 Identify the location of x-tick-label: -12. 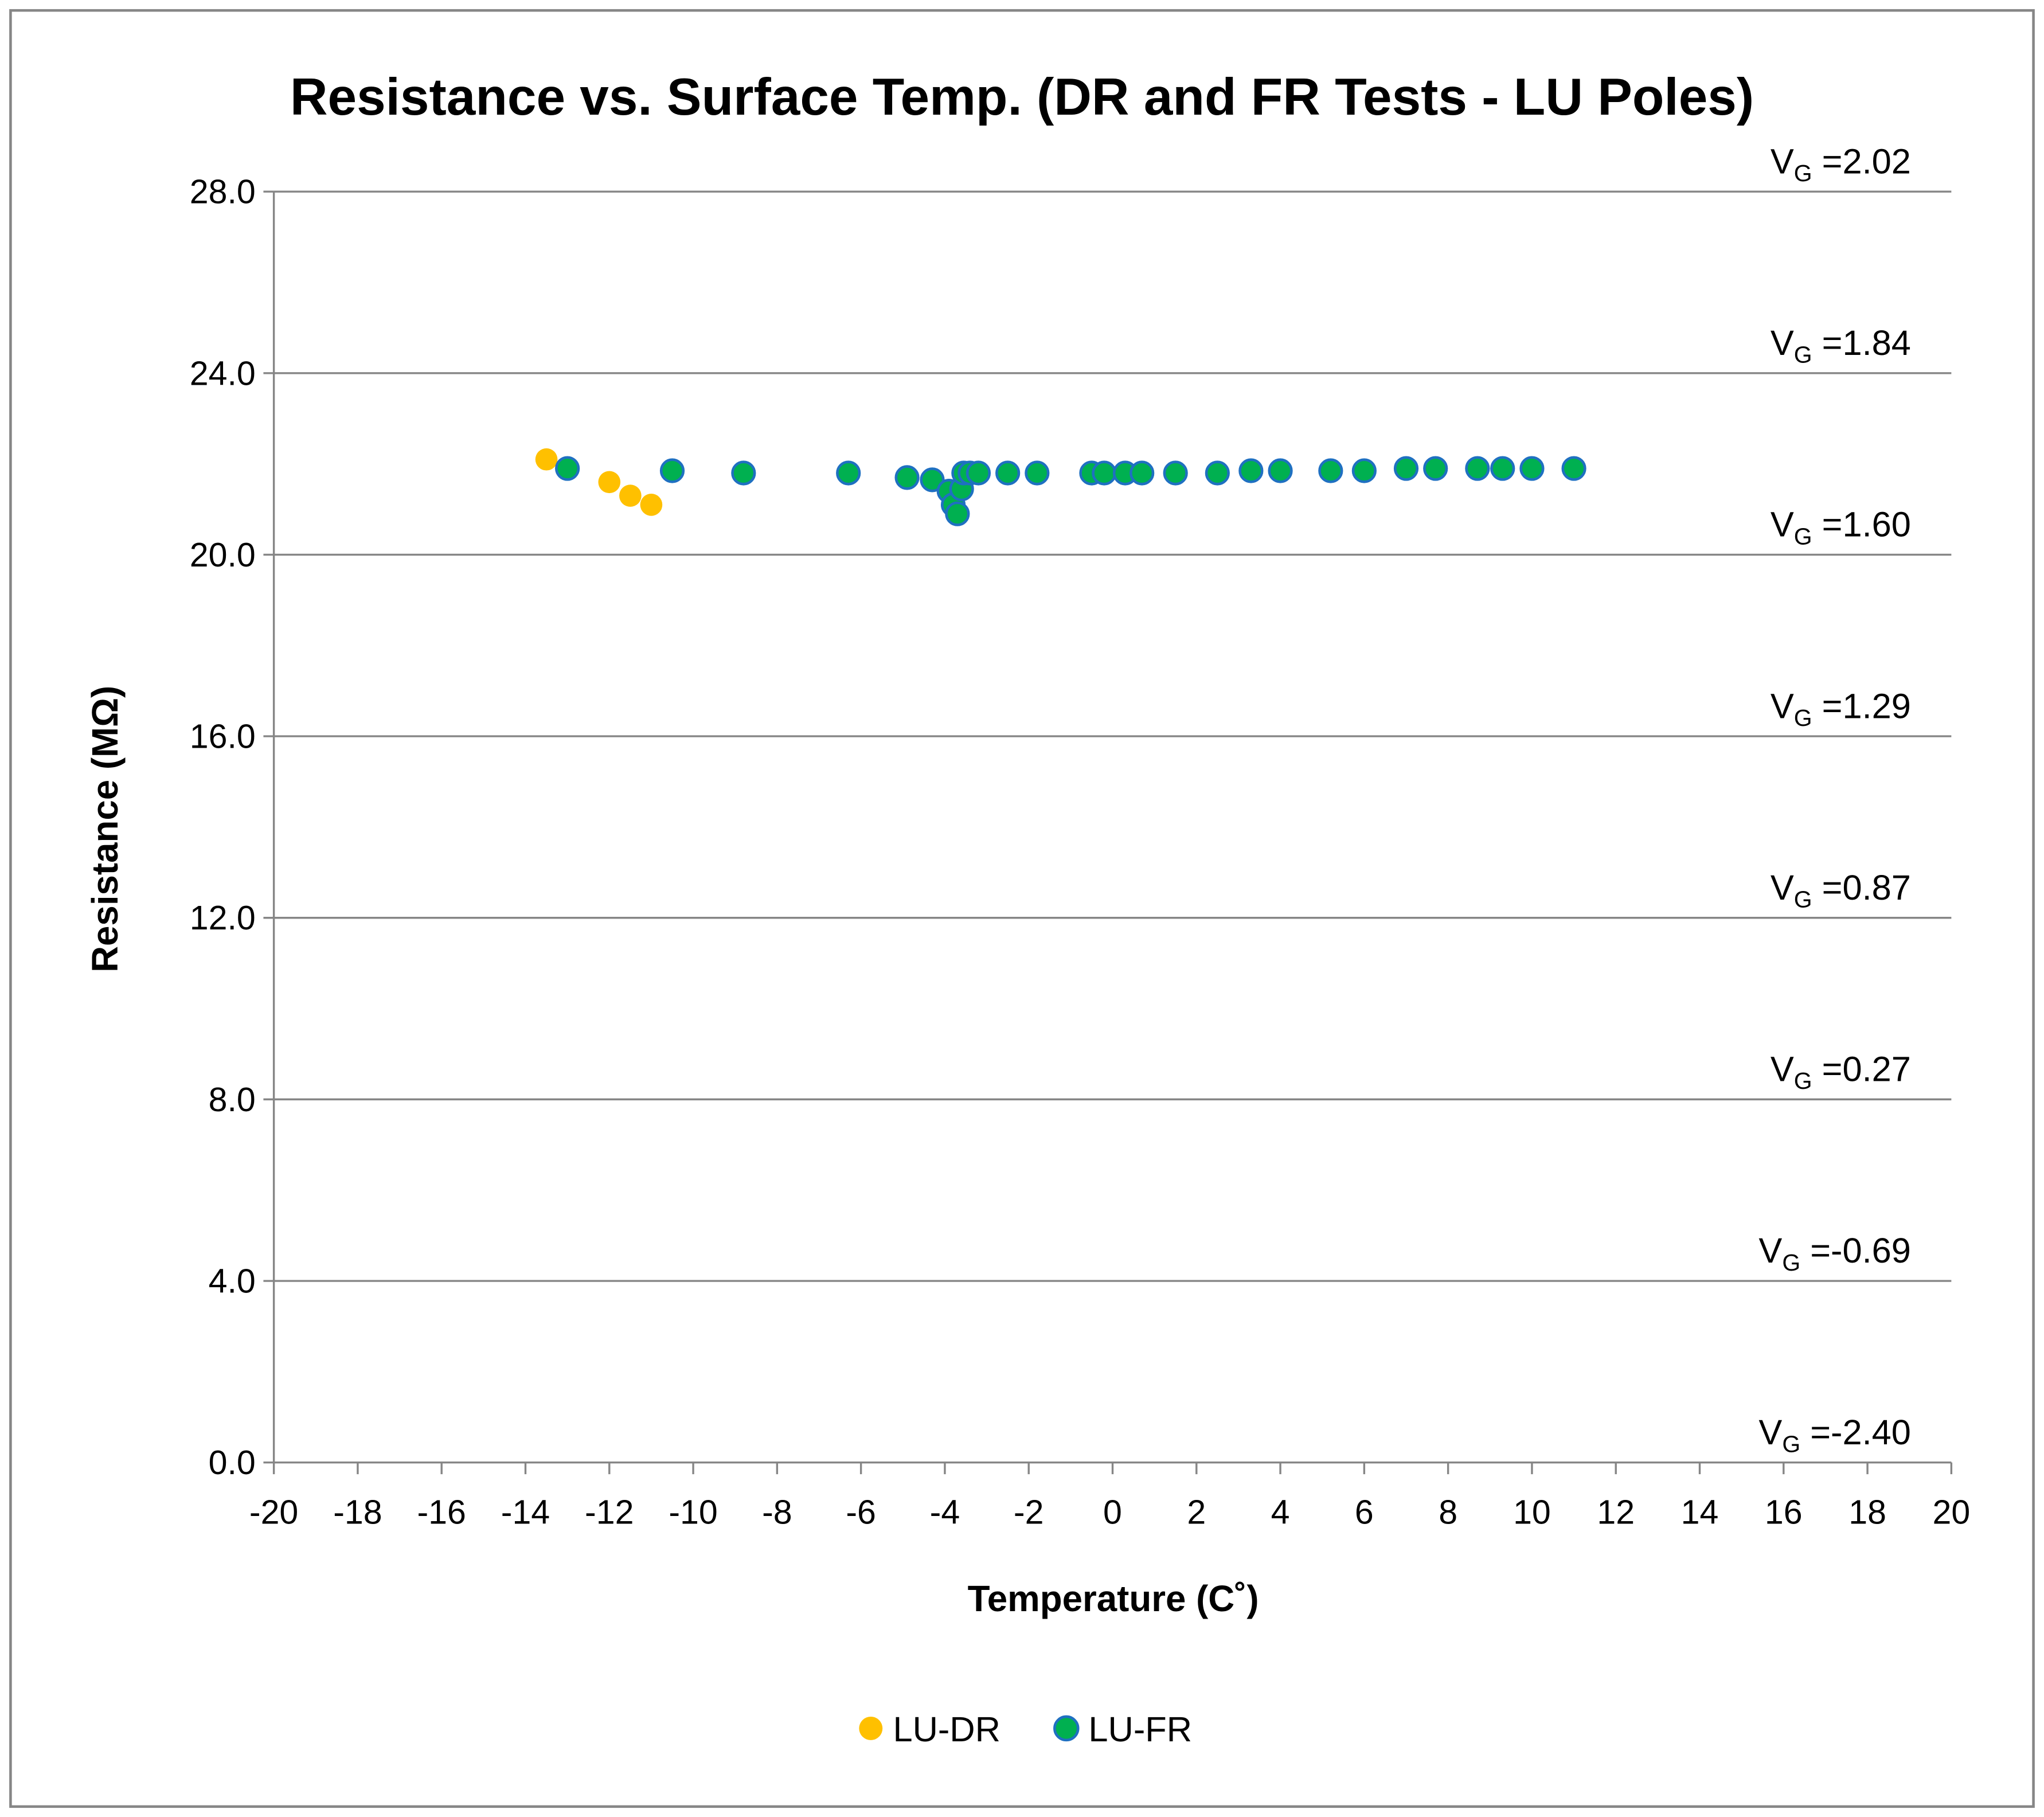
(609, 1512).